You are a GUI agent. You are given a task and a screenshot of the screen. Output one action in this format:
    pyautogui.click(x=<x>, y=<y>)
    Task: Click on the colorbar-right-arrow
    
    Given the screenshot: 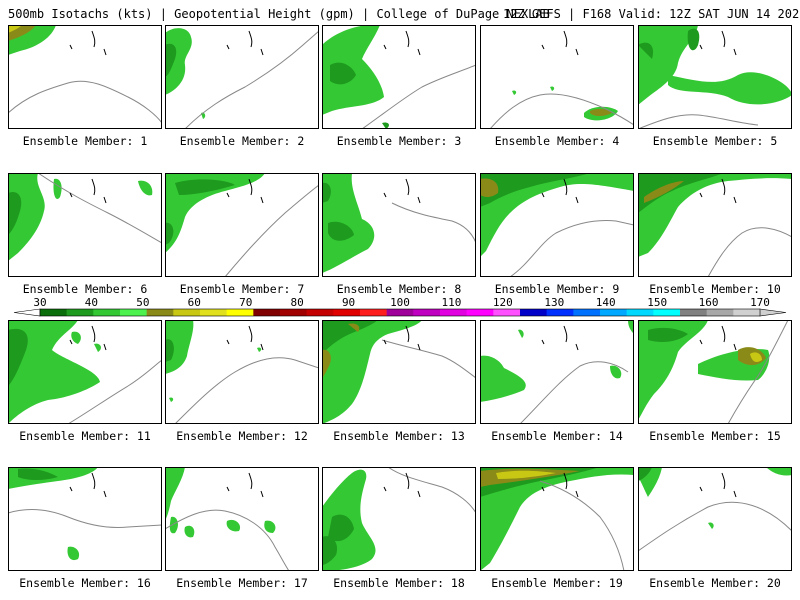 What is the action you would take?
    pyautogui.click(x=773, y=312)
    